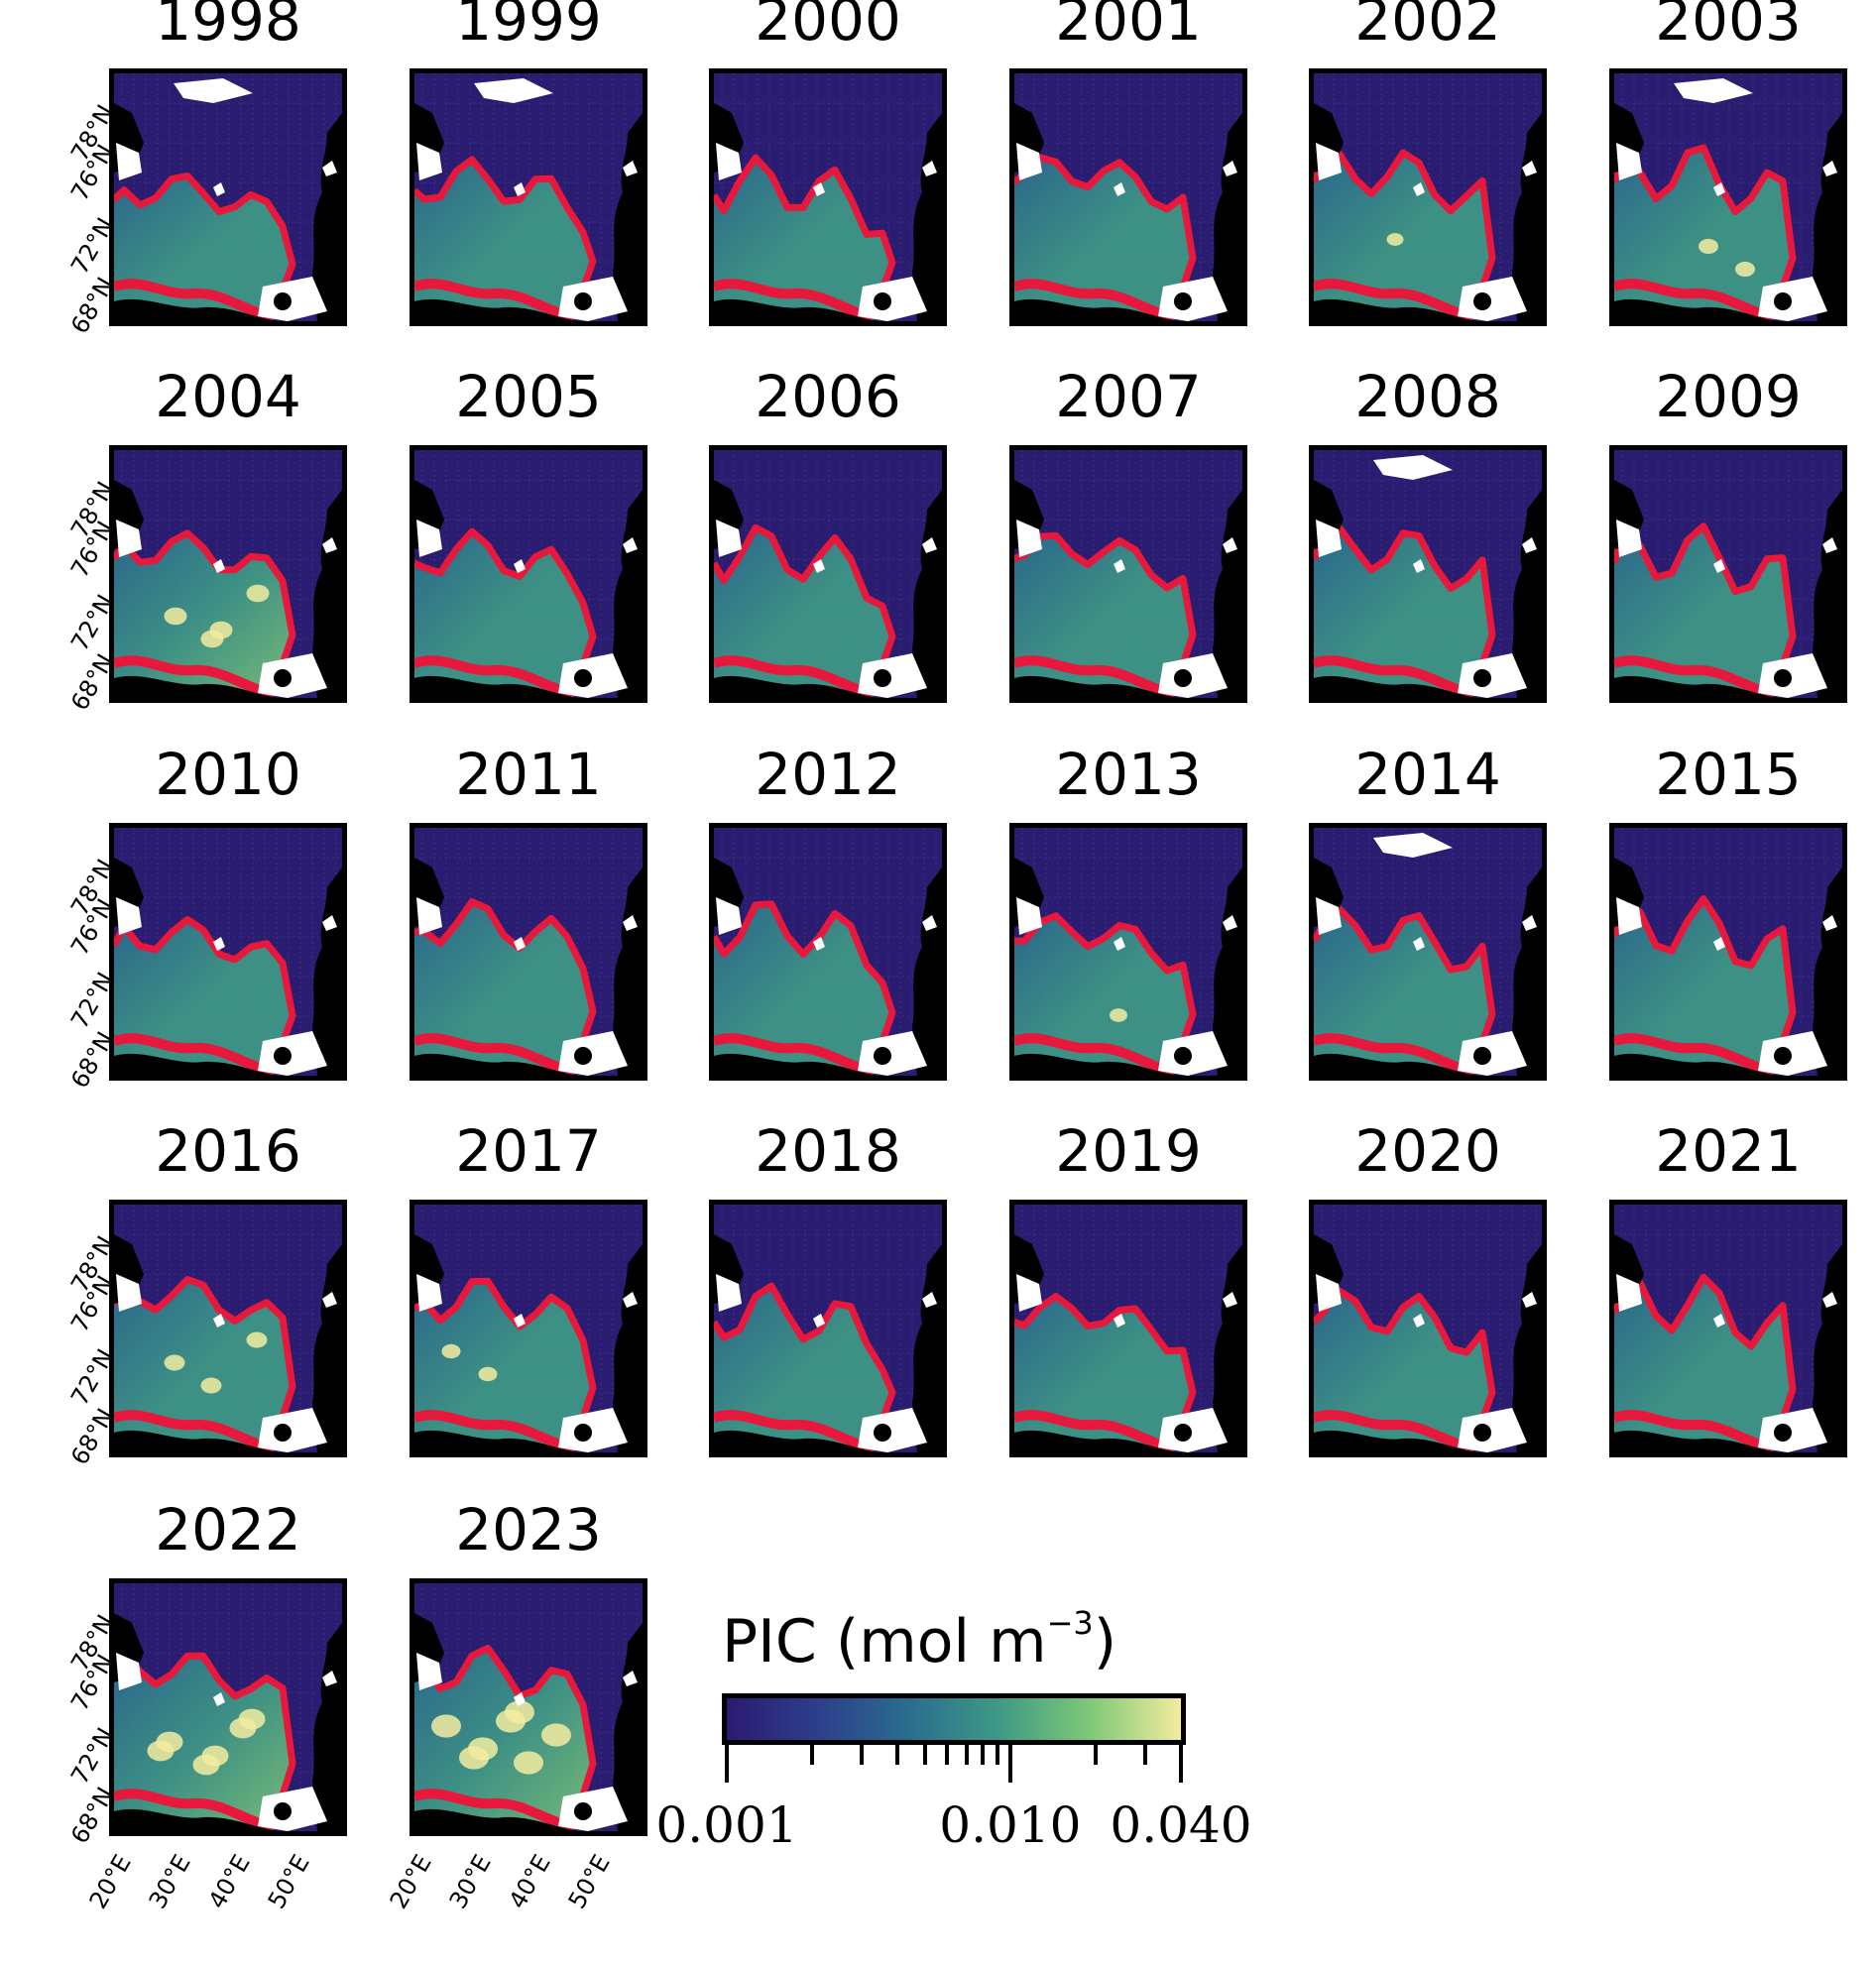 The image size is (1876, 1965). I want to click on panel-title: 2007, so click(1129, 396).